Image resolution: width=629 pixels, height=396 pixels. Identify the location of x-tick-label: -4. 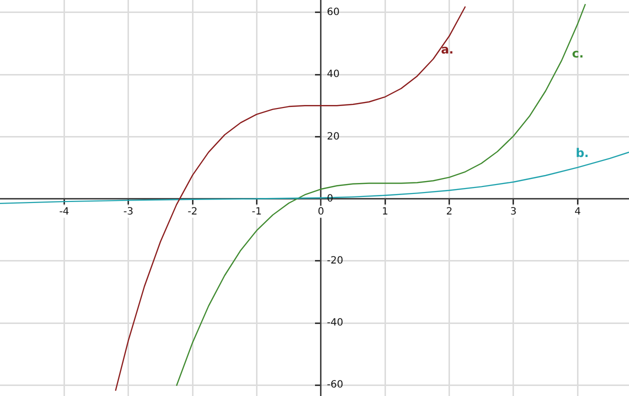
(64, 212).